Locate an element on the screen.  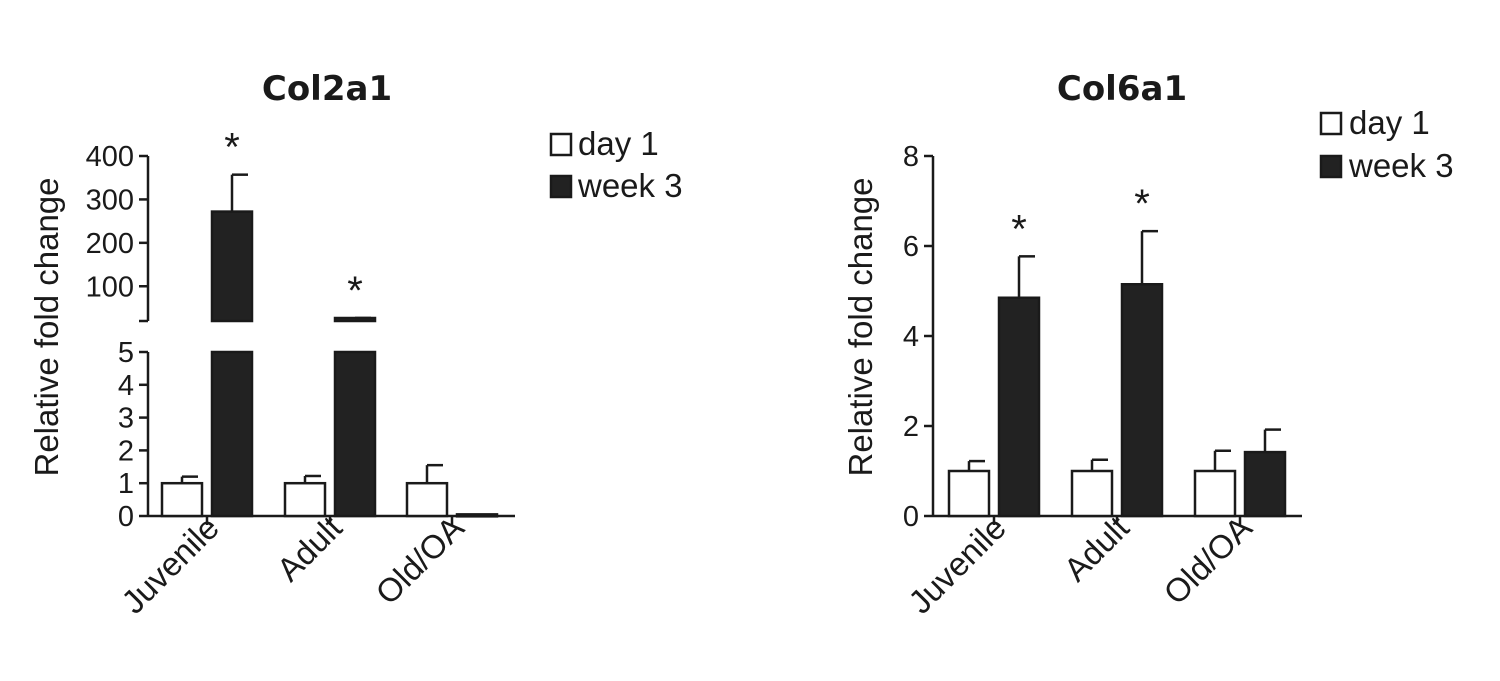
y-tick-label: 100 is located at coordinates (110, 287).